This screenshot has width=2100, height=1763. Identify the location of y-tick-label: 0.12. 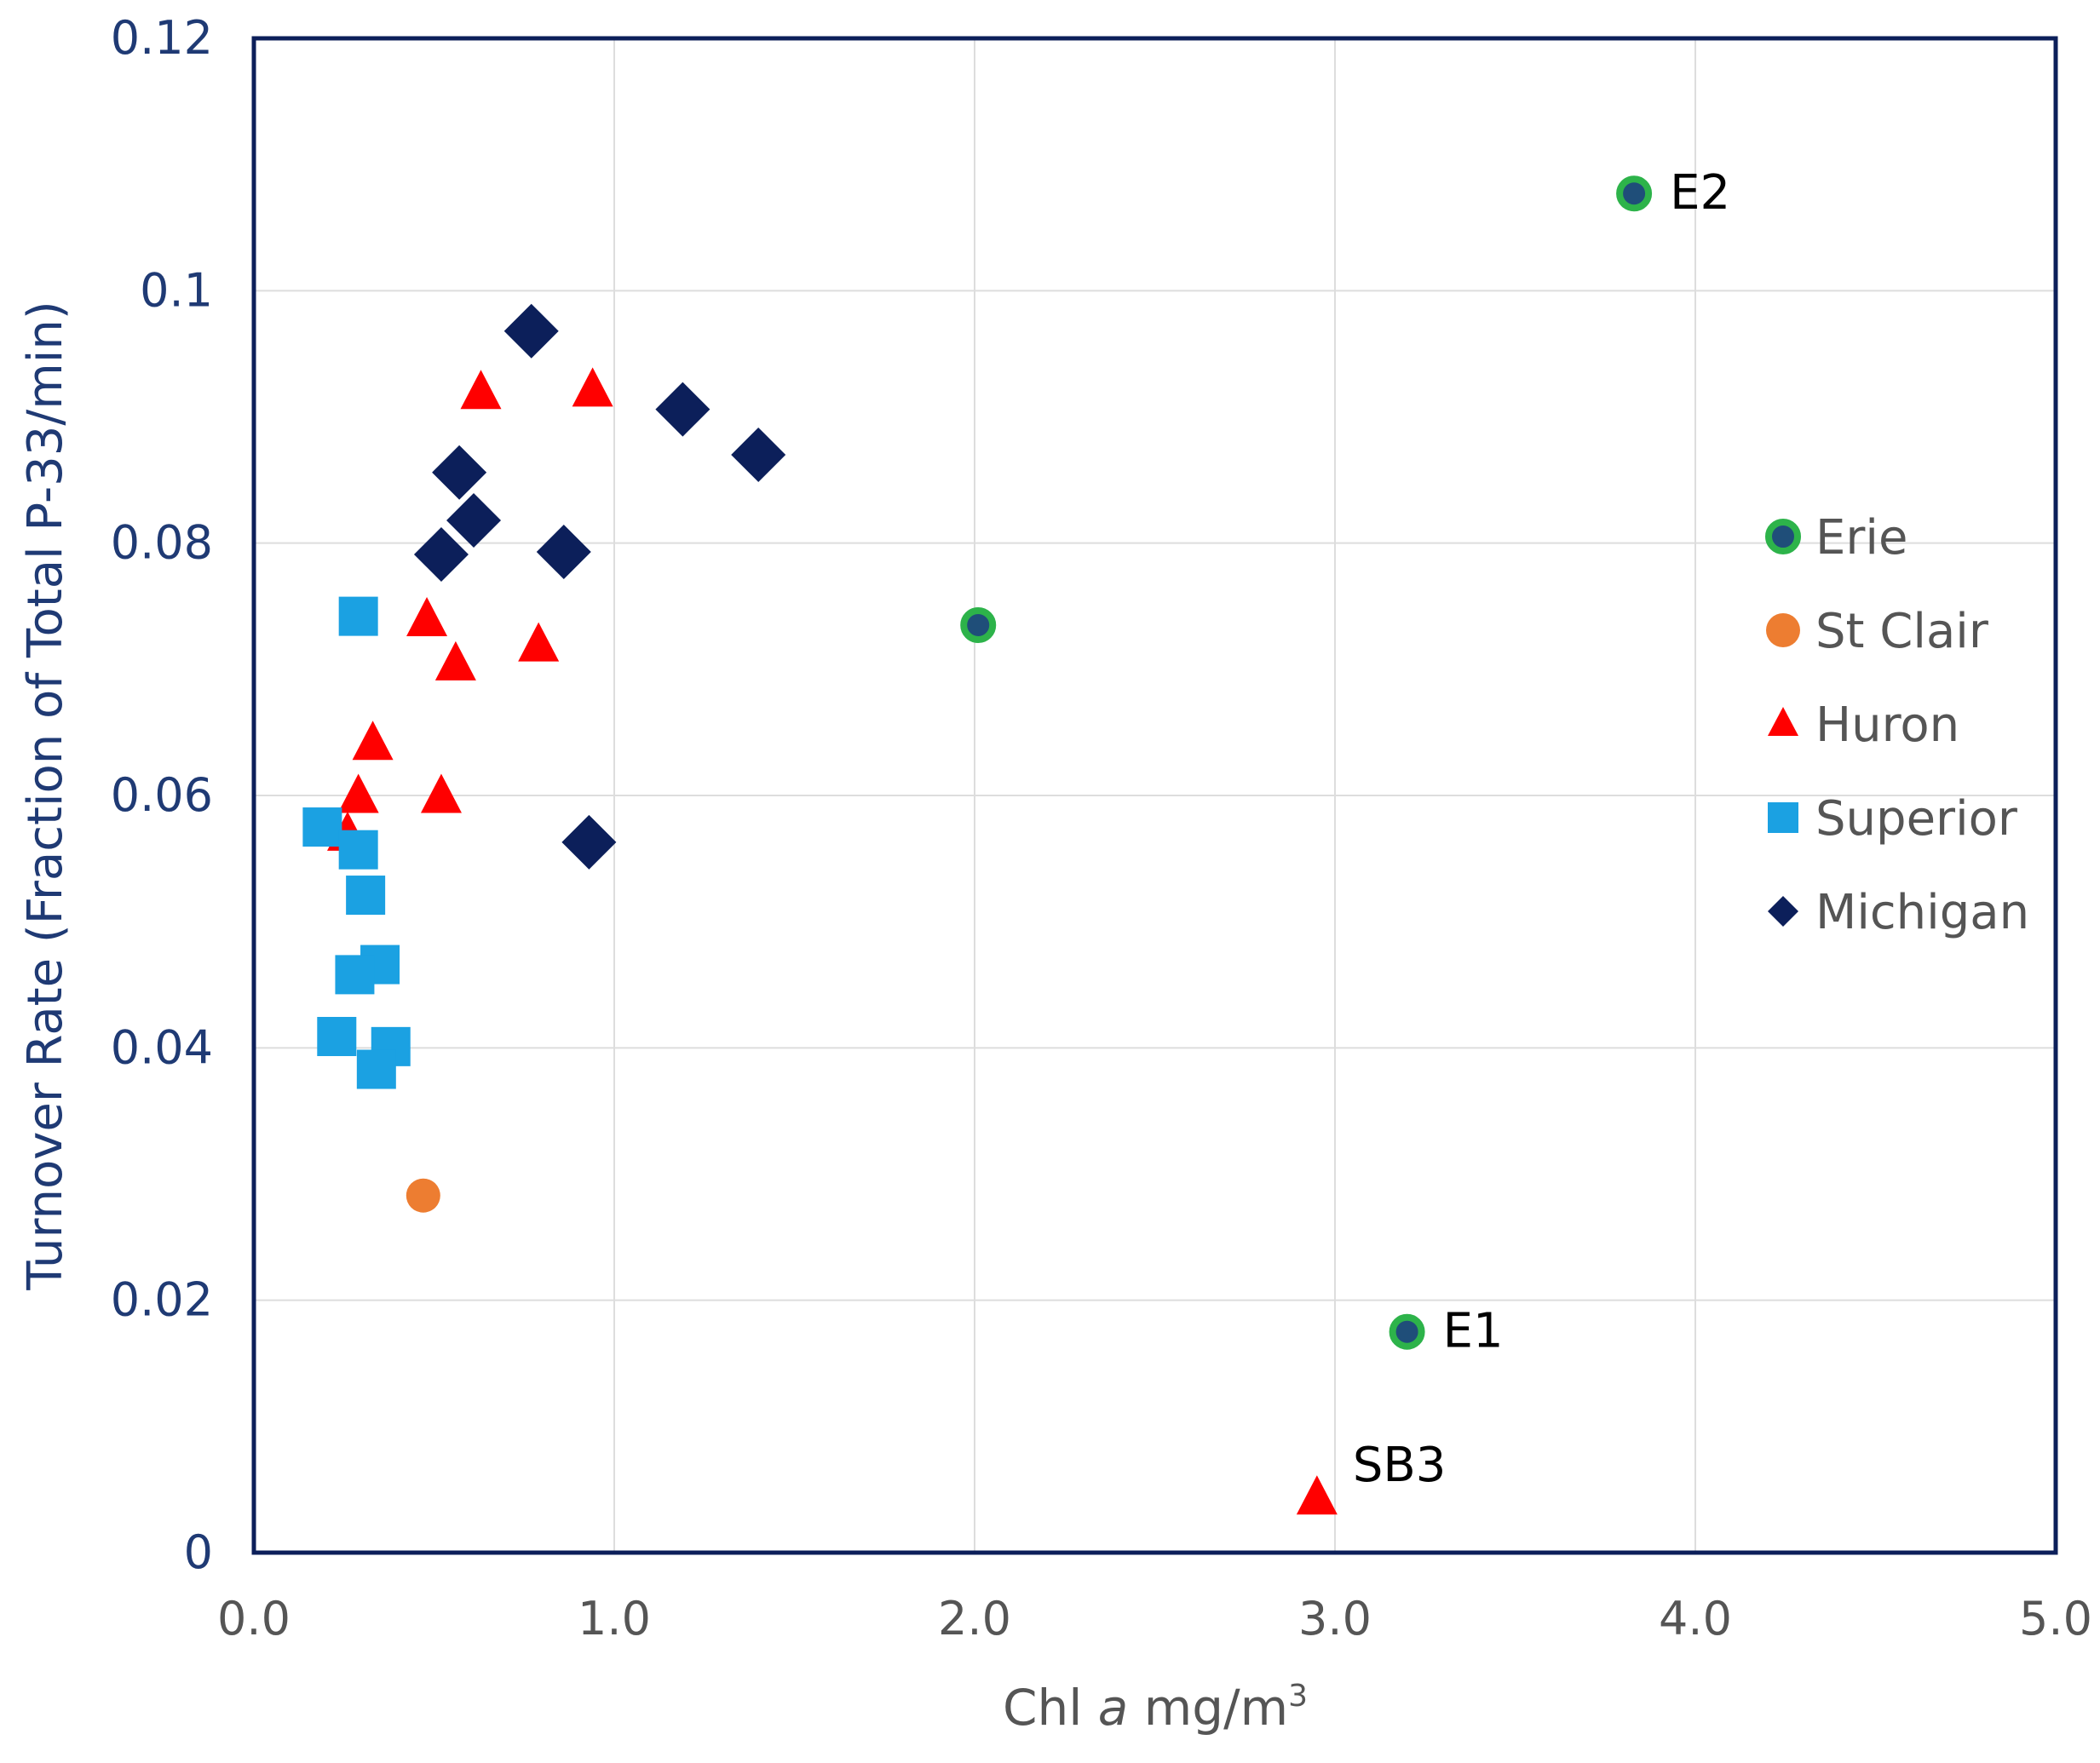
(162, 38).